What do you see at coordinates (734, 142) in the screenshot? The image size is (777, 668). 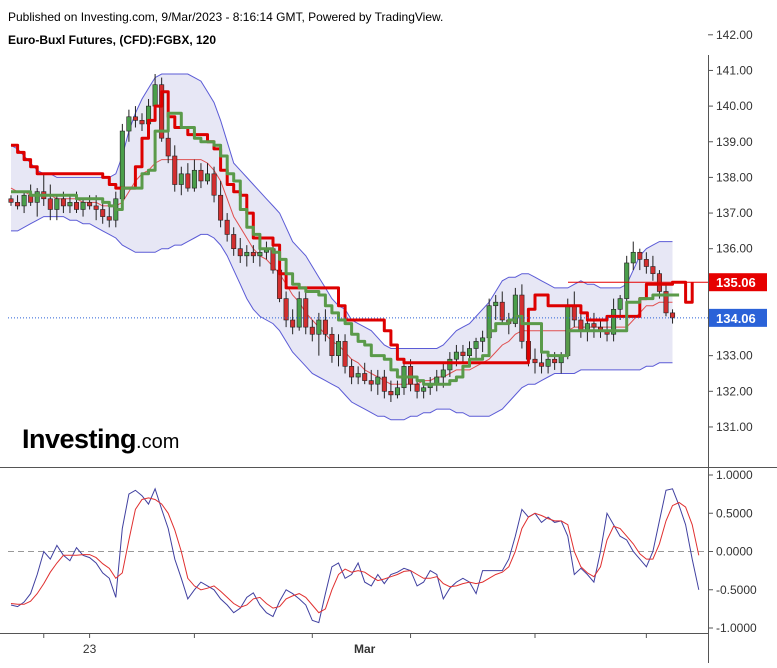 I see `price-tick-label: 139.00` at bounding box center [734, 142].